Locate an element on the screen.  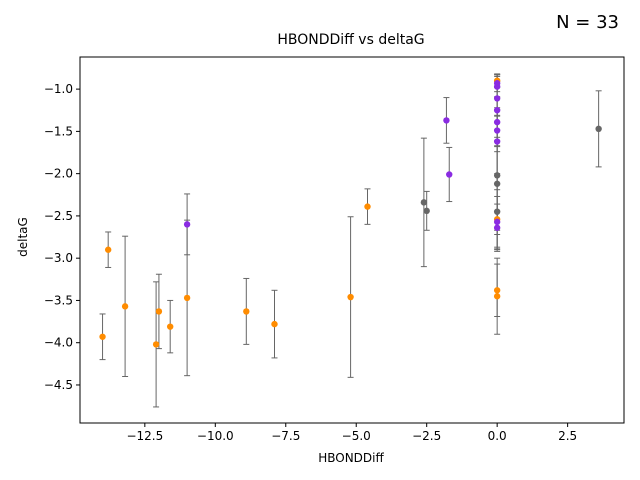
y-tick-label: −4.0 is located at coordinates (58, 343).